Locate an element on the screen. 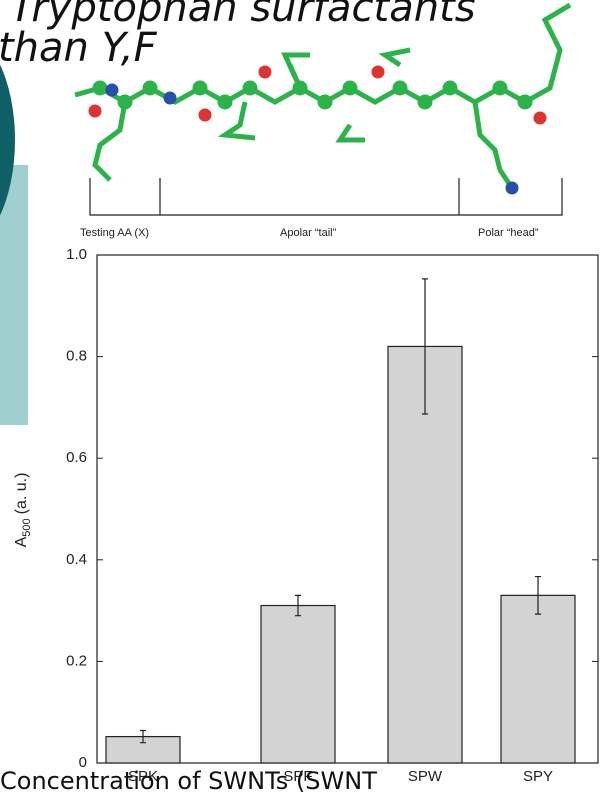 The image size is (600, 792). y-tick-label: 0 is located at coordinates (83, 762).